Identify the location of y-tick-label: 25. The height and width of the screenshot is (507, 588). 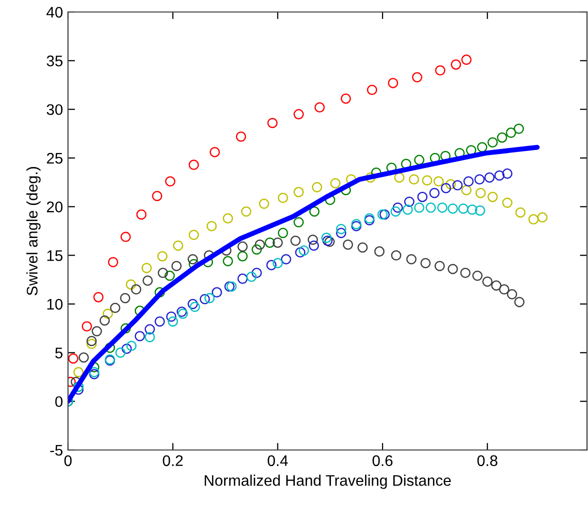
(54, 158).